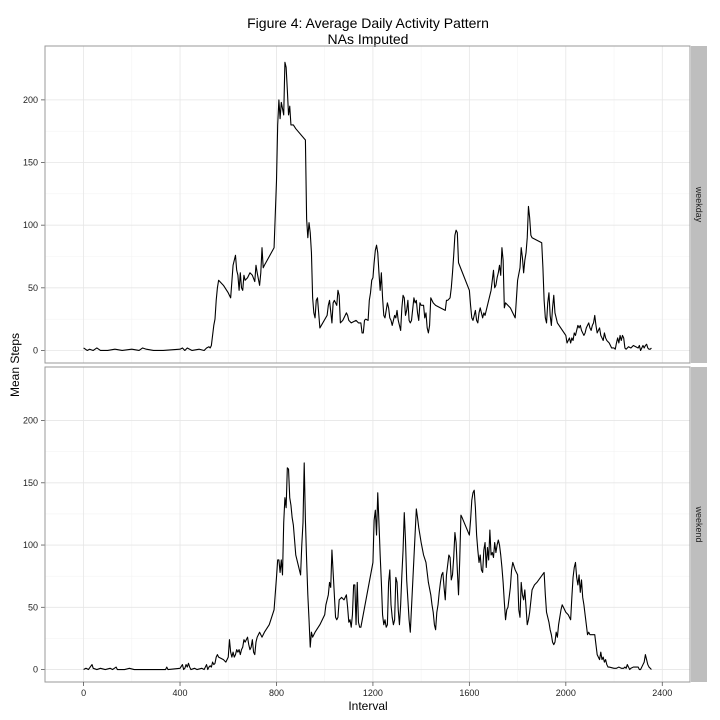 The height and width of the screenshot is (720, 720). I want to click on facet-label-weekend: weekend, so click(699, 523).